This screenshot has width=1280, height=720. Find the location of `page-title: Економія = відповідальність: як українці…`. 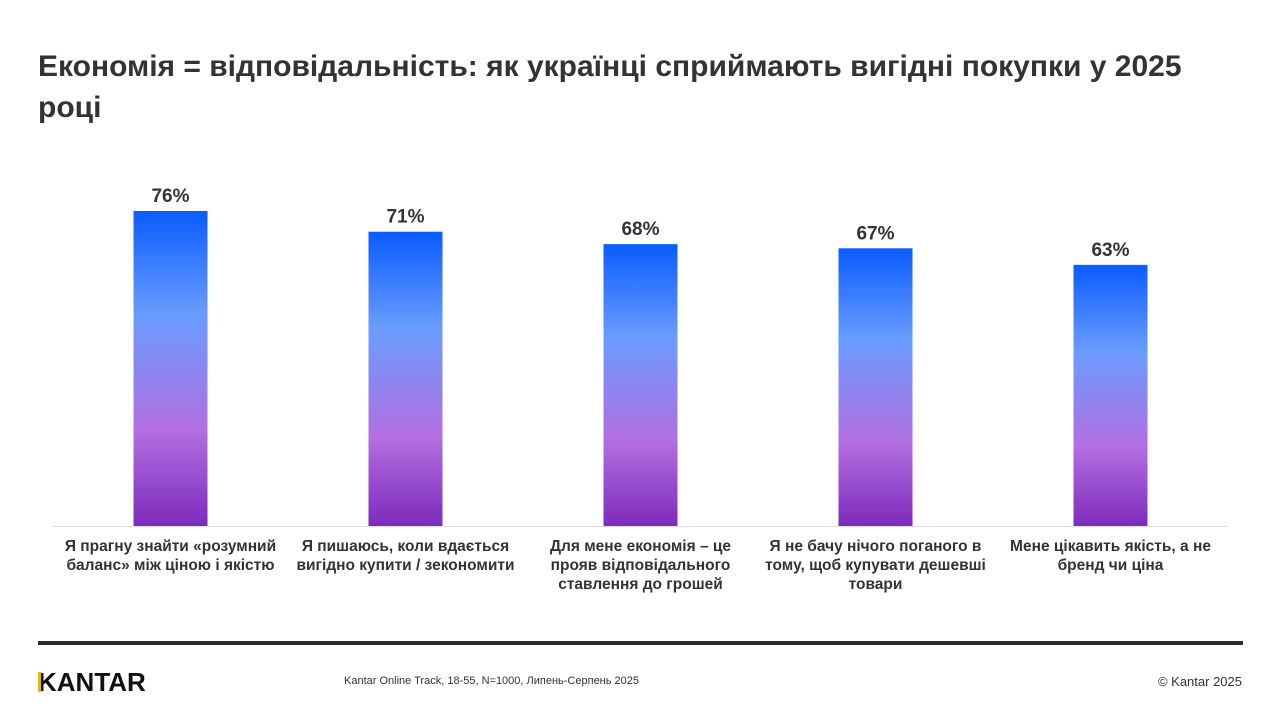

page-title: Економія = відповідальність: як українці… is located at coordinates (610, 87).